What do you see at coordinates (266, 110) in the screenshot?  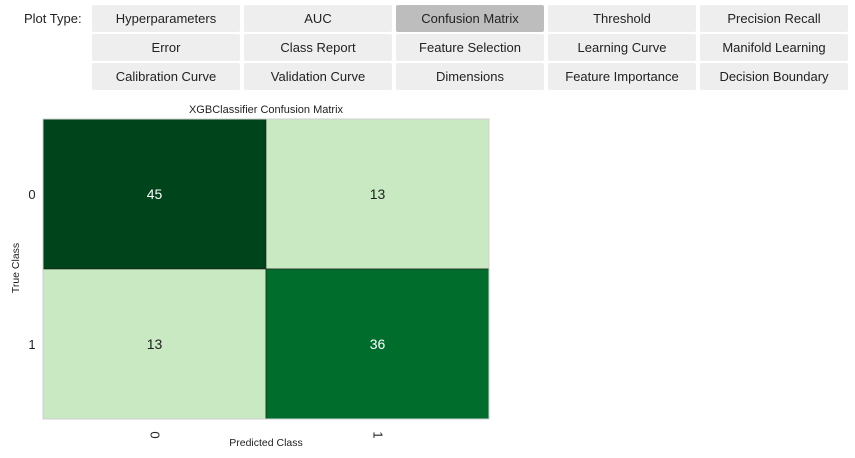 I see `chart-title: XGBClassifier Confusion Matrix` at bounding box center [266, 110].